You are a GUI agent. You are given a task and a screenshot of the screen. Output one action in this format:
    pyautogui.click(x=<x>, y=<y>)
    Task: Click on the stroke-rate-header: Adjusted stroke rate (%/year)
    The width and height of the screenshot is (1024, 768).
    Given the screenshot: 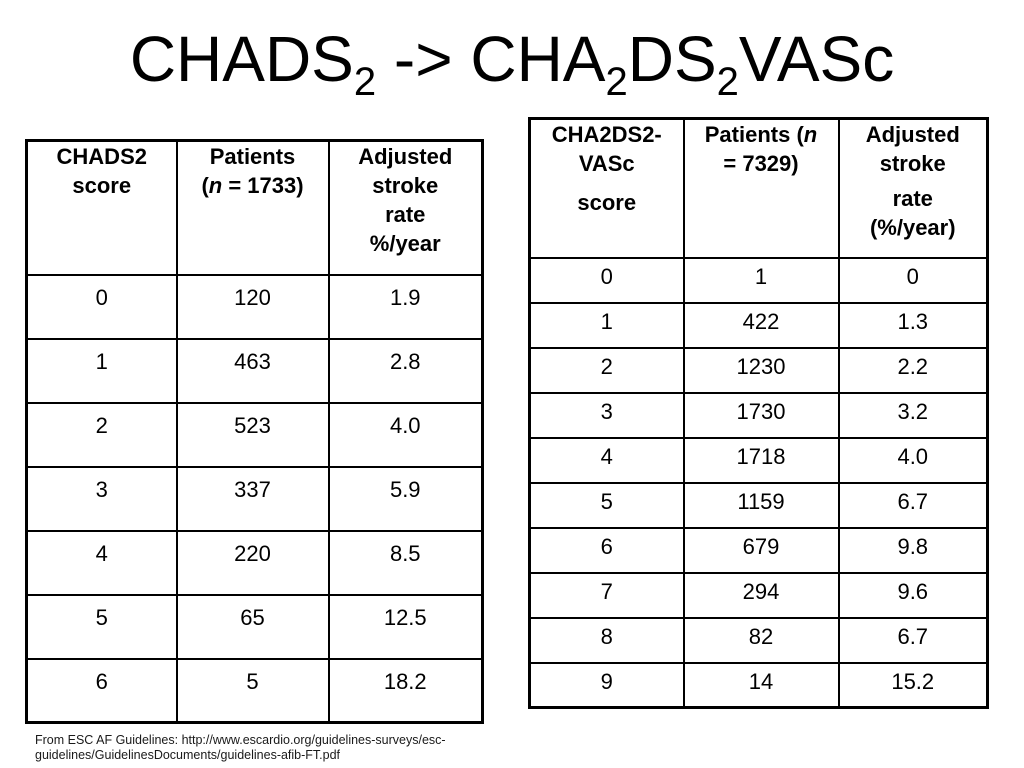 What is the action you would take?
    pyautogui.click(x=913, y=188)
    